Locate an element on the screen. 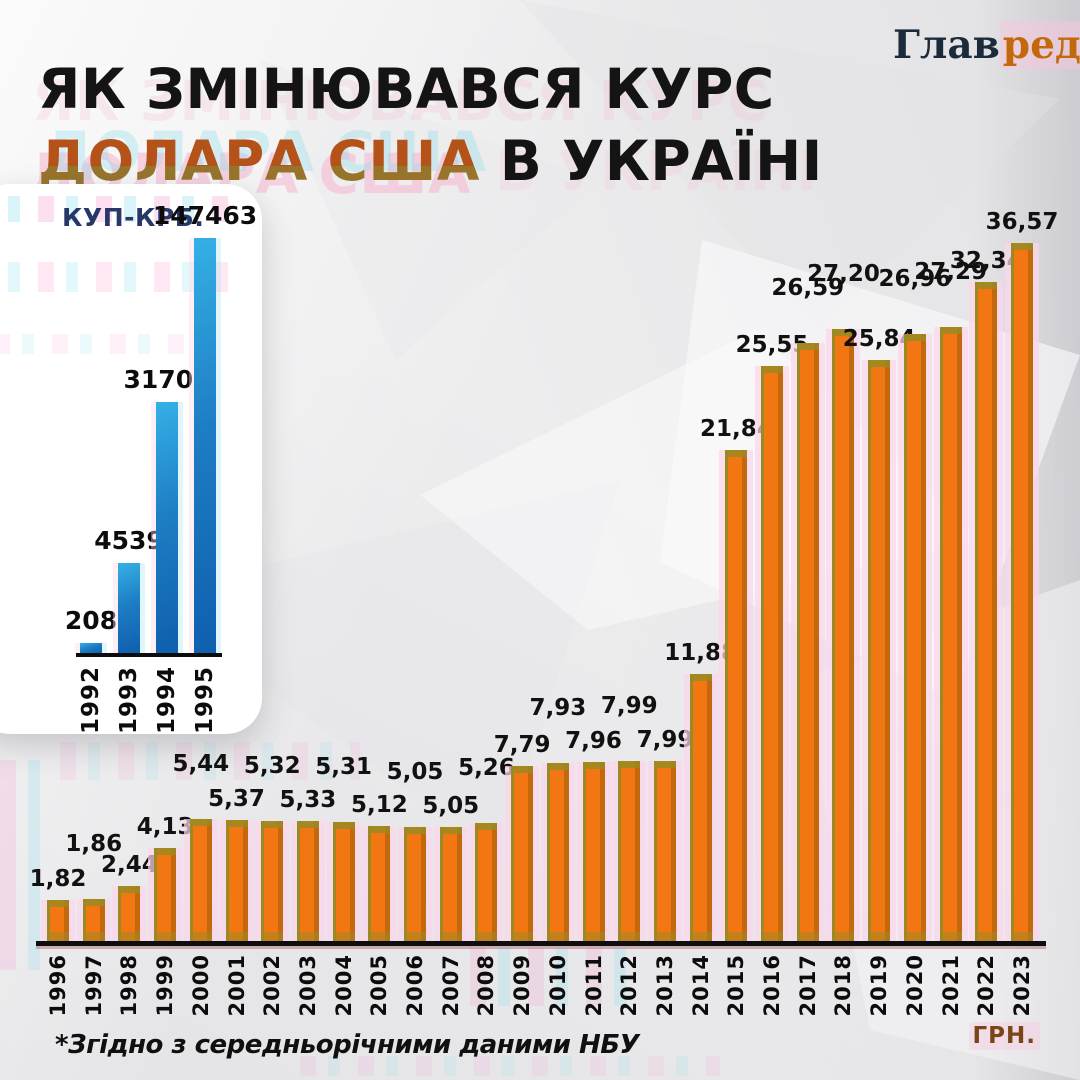  year-label-2005: 2005 is located at coordinates (379, 985).